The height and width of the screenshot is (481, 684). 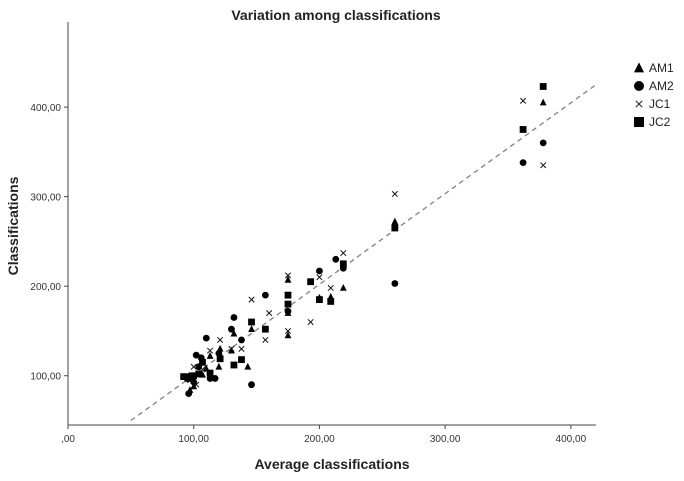 I want to click on y-tick-label: 200,00, so click(x=45, y=287).